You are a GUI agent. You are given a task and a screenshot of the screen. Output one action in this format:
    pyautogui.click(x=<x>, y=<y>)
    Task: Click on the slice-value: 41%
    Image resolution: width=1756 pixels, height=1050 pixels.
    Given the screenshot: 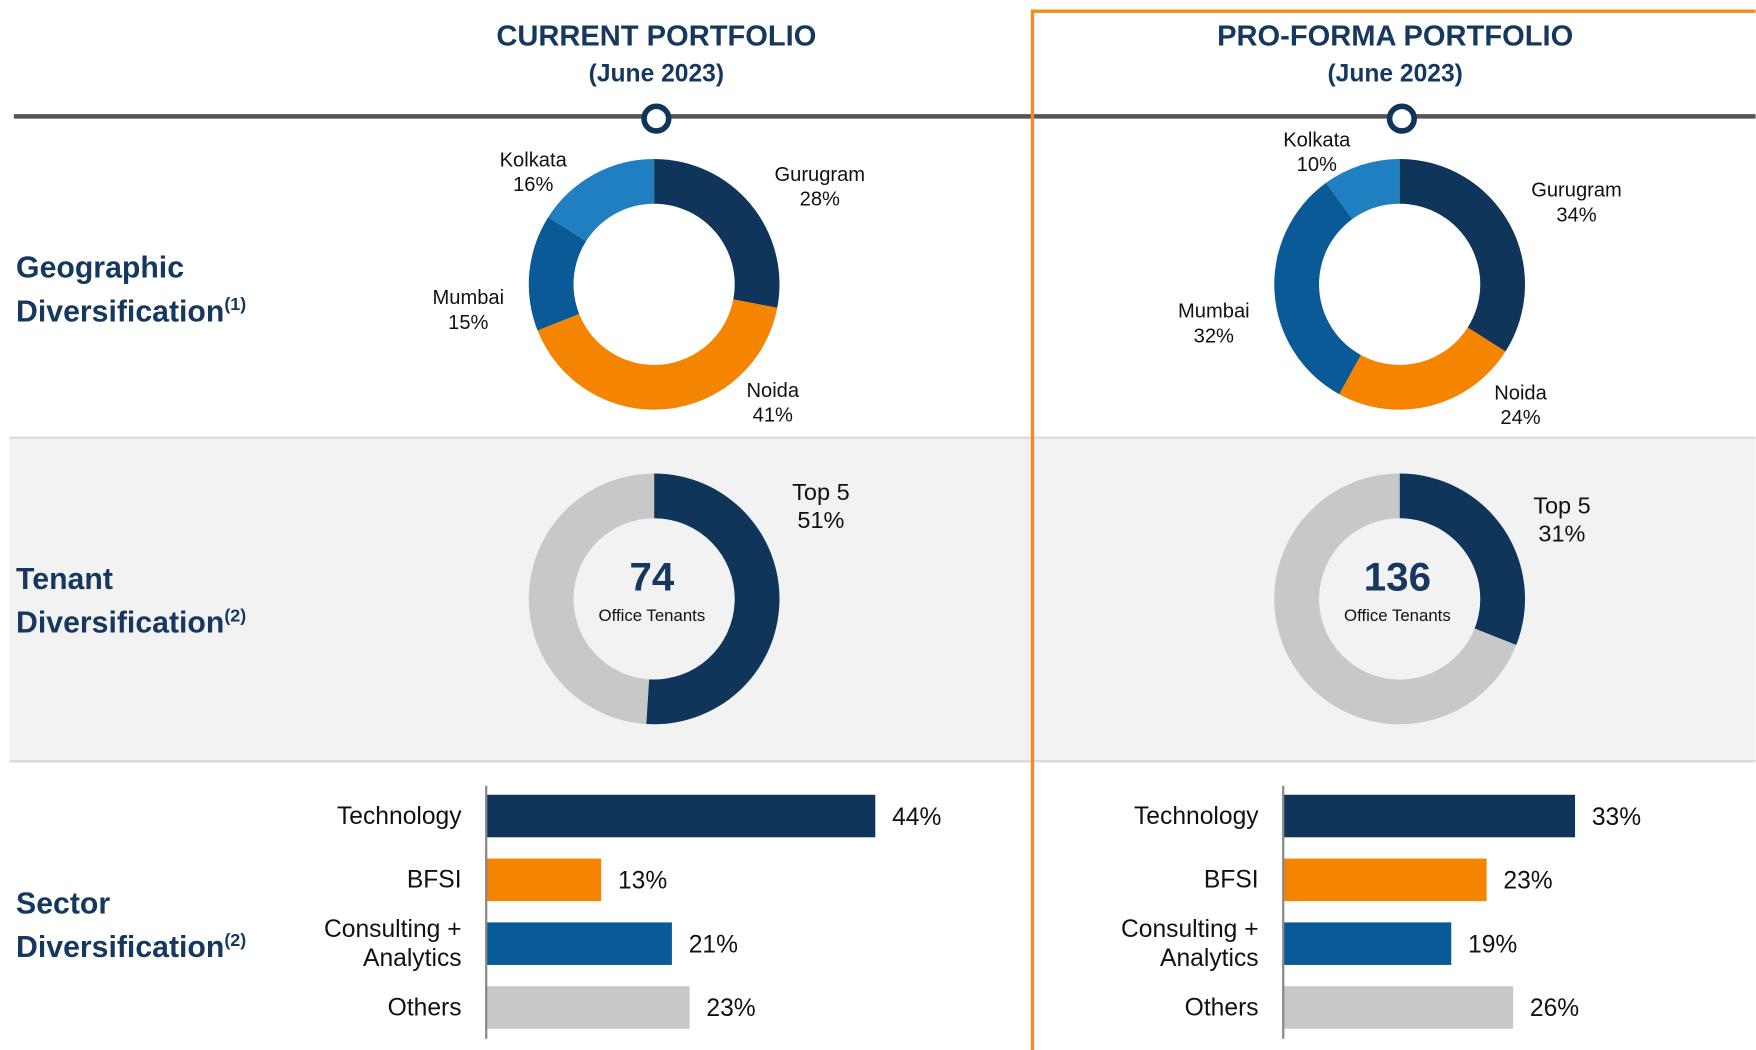 What is the action you would take?
    pyautogui.click(x=773, y=416)
    